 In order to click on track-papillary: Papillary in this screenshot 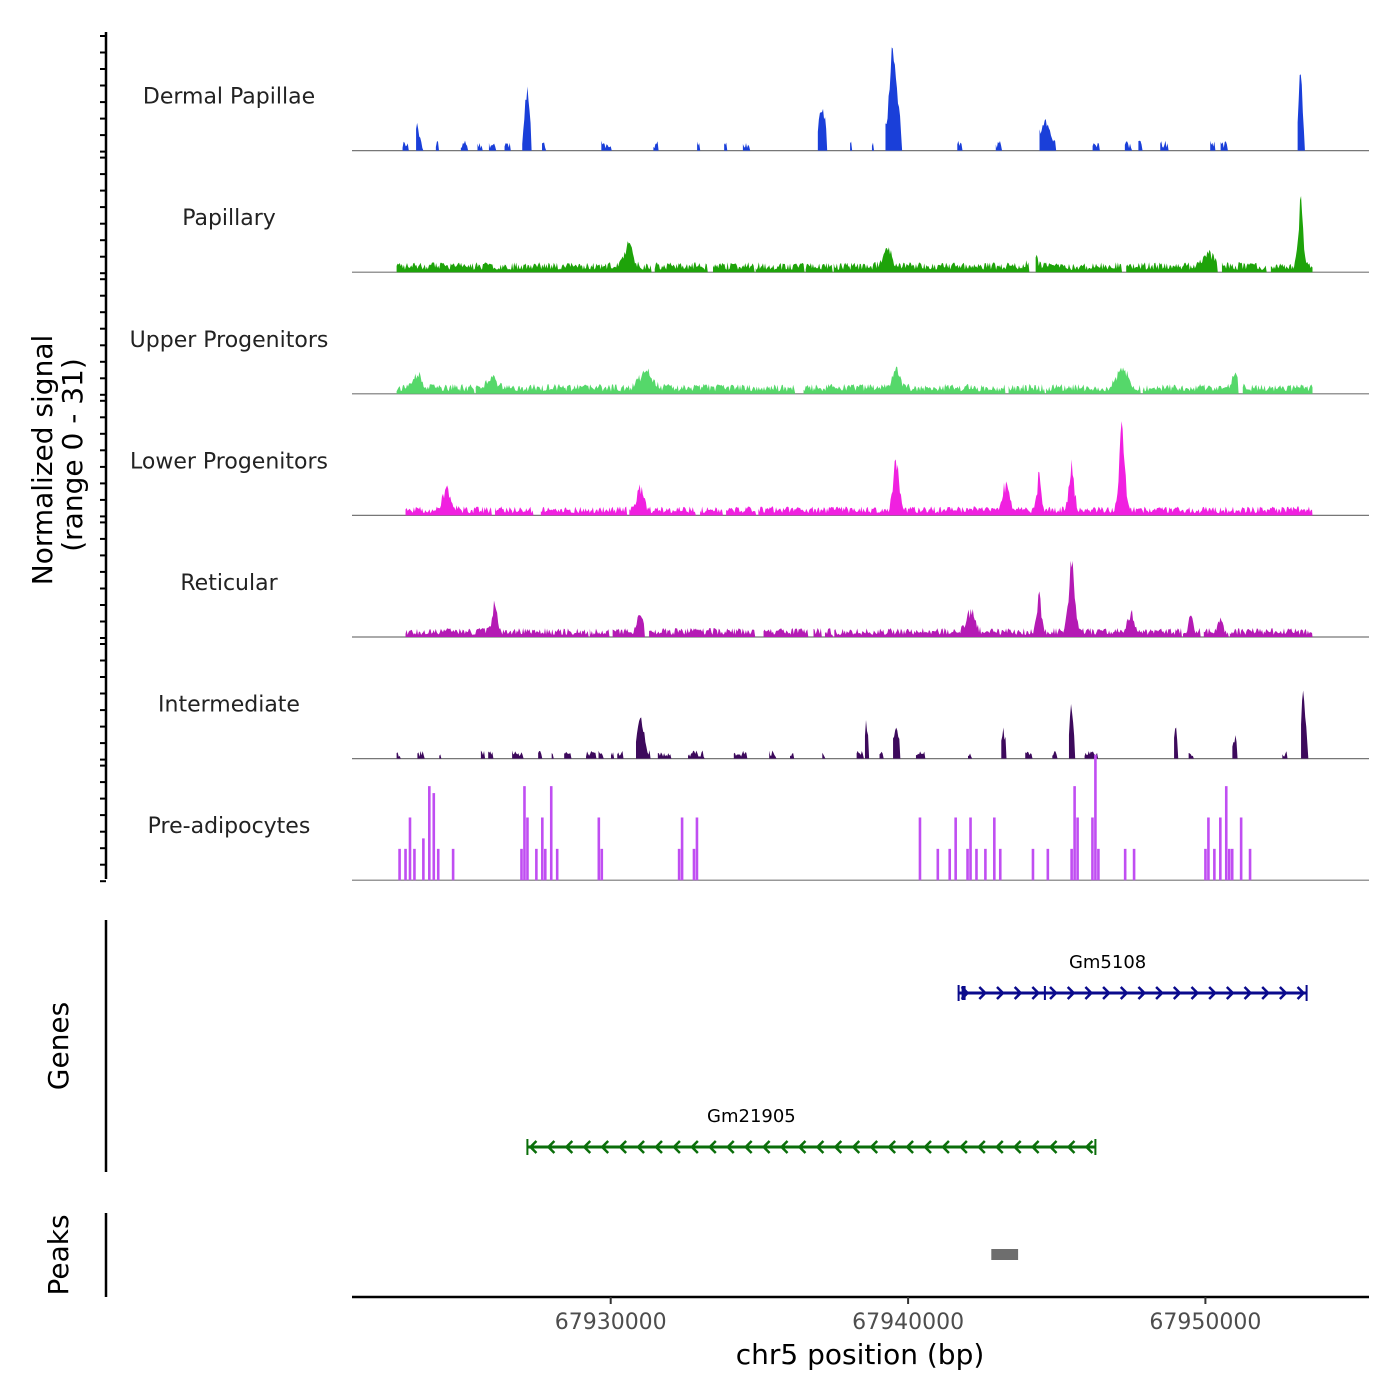, I will do `click(775, 234)`.